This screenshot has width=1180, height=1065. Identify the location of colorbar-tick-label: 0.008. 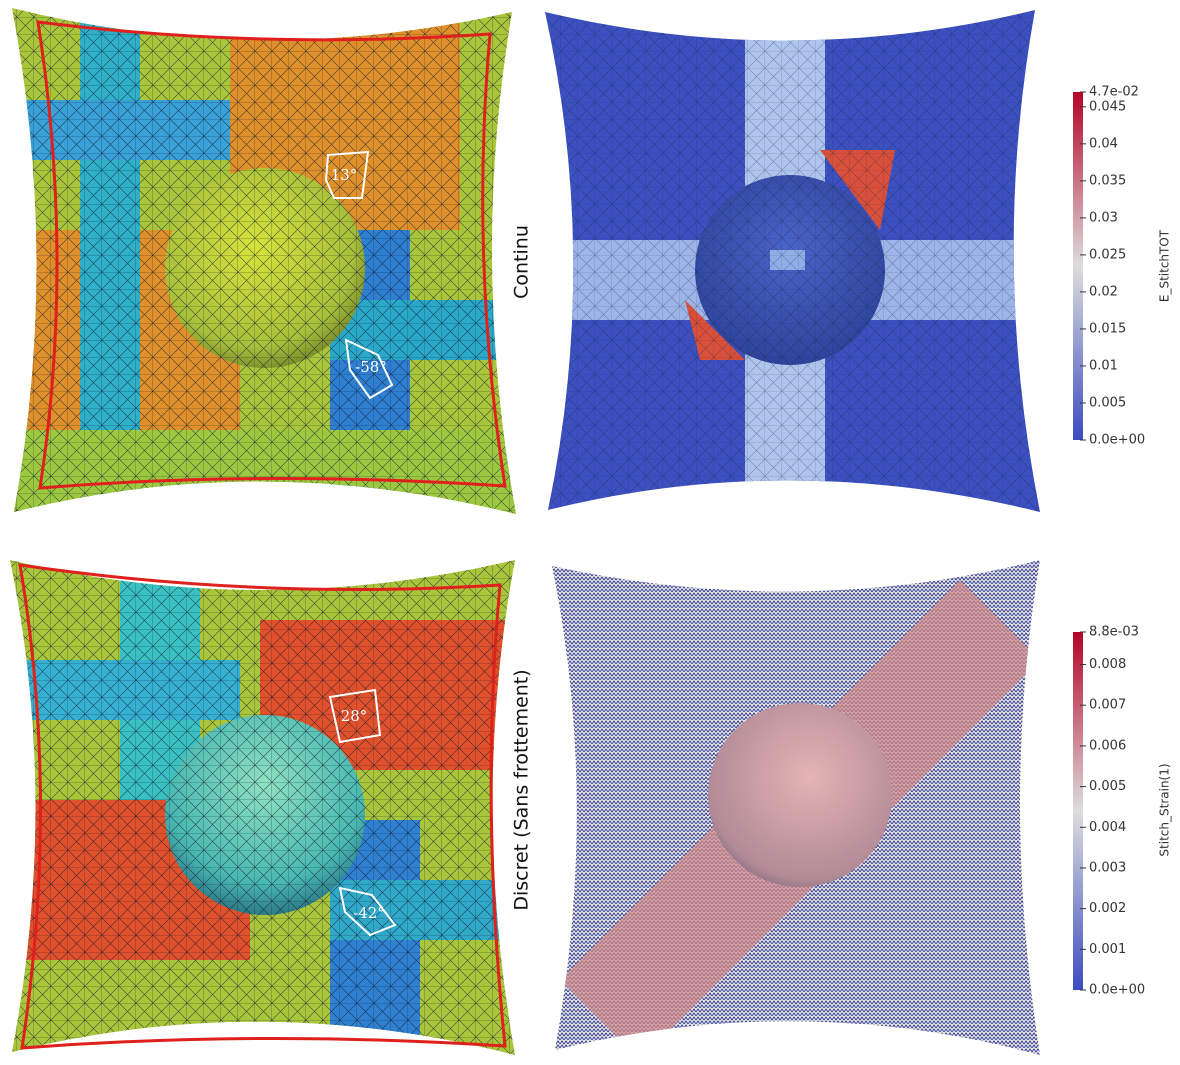
(1107, 664).